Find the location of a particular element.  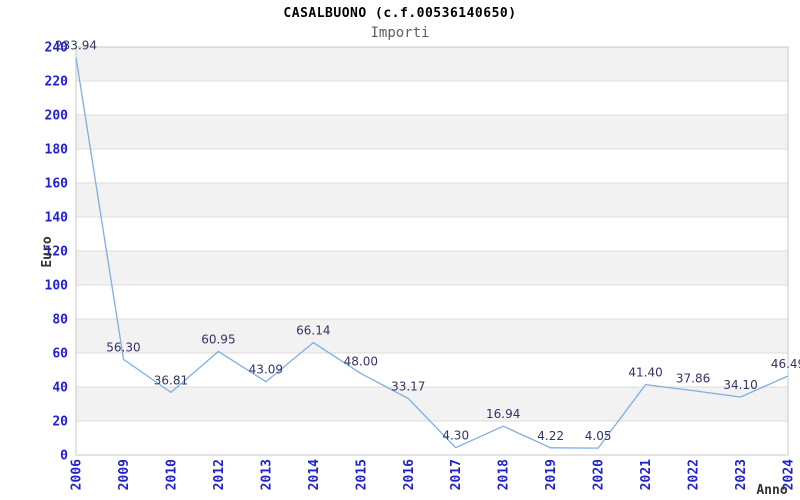

data-point-label: 4.05 is located at coordinates (598, 436).